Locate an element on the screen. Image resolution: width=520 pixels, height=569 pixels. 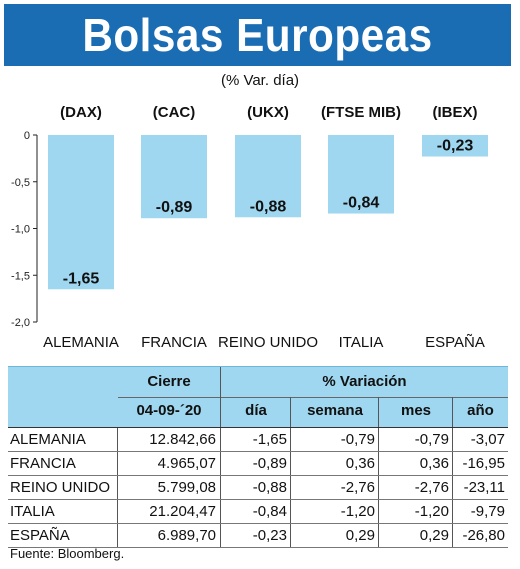
cell-anio: -16,95 is located at coordinates (483, 463).